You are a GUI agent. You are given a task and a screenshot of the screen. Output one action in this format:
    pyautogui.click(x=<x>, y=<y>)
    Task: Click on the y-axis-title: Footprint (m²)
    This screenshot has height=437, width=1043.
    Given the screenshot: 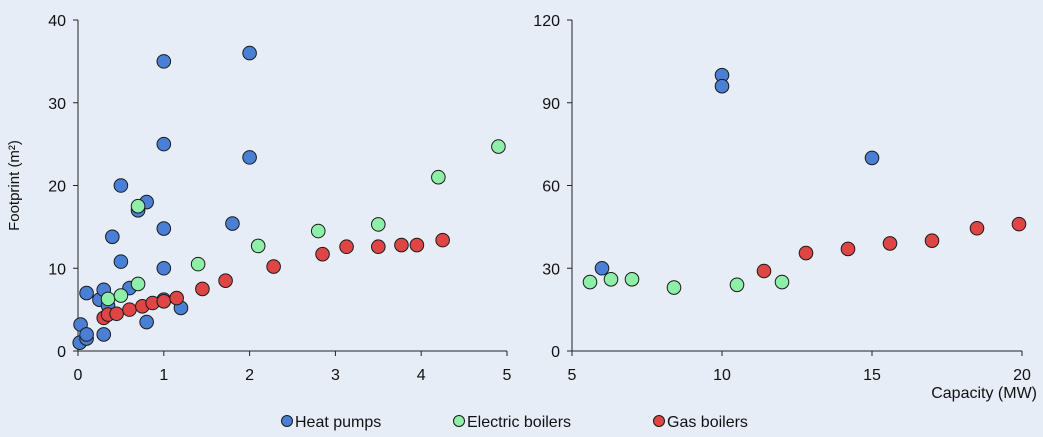 What is the action you would take?
    pyautogui.click(x=14, y=185)
    